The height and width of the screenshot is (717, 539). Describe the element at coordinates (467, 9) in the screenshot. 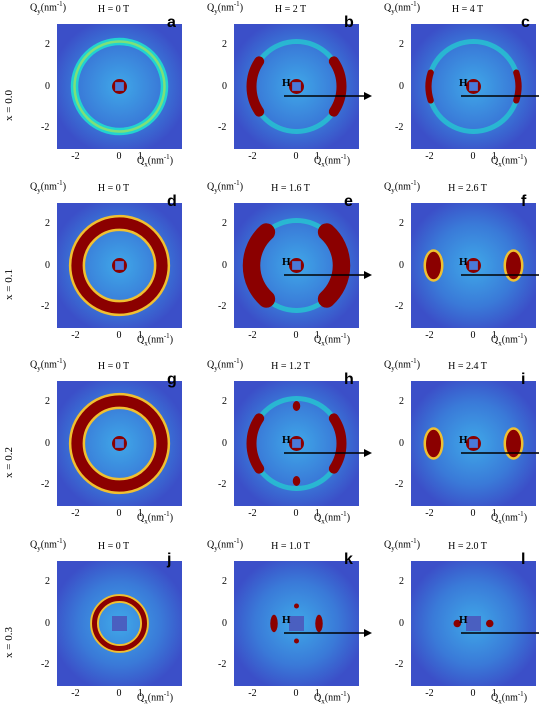

I see `field-label: H = 4 T` at that location.